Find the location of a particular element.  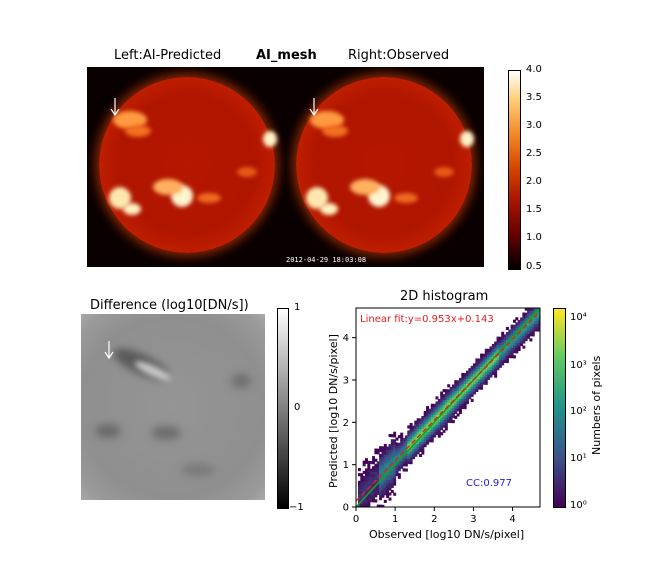

y-tick-label: 3 is located at coordinates (346, 380).